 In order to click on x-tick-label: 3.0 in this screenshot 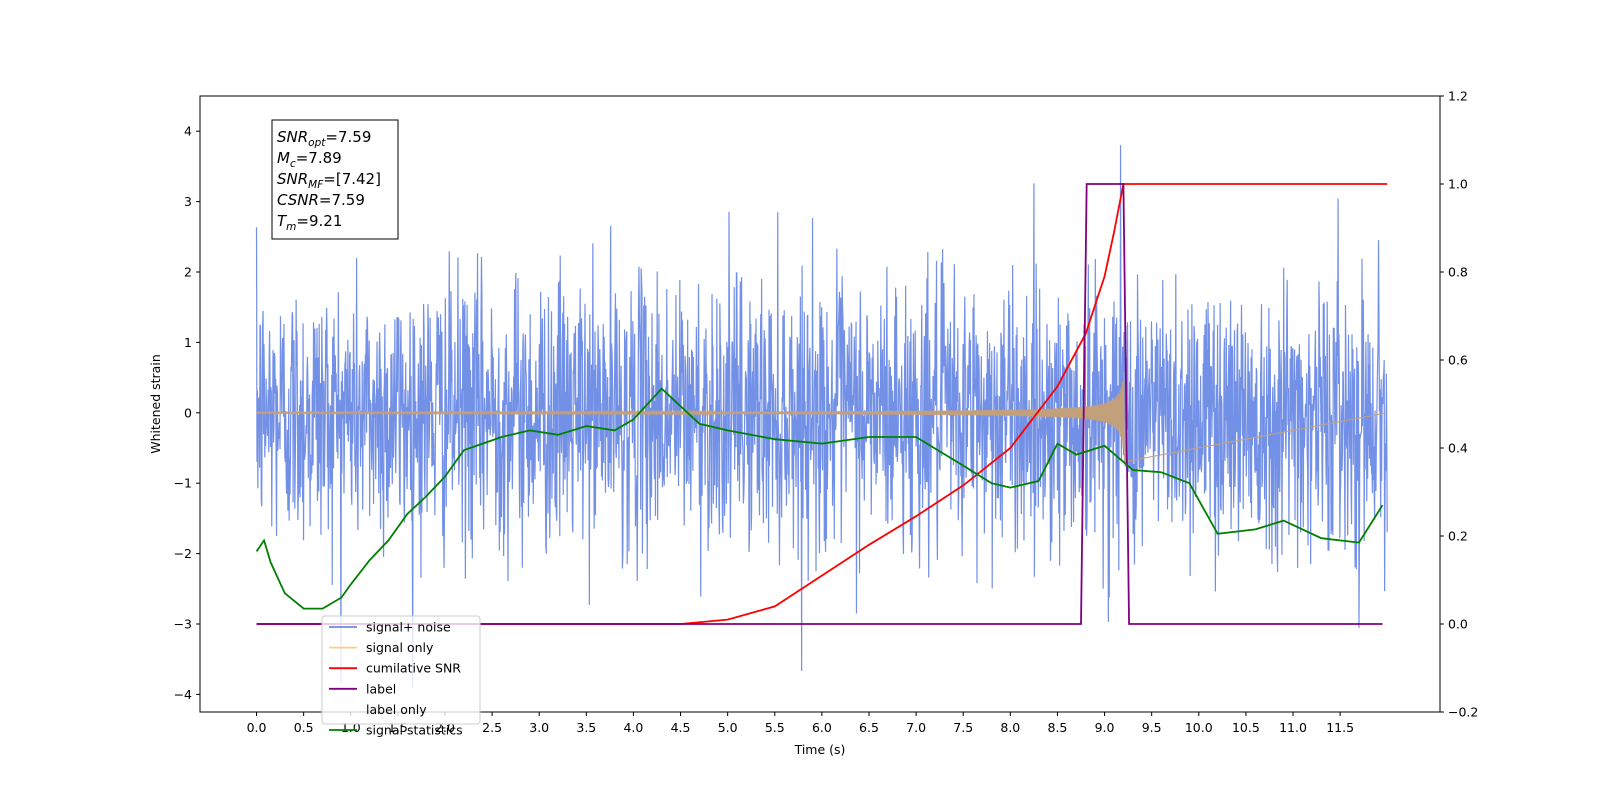, I will do `click(539, 727)`.